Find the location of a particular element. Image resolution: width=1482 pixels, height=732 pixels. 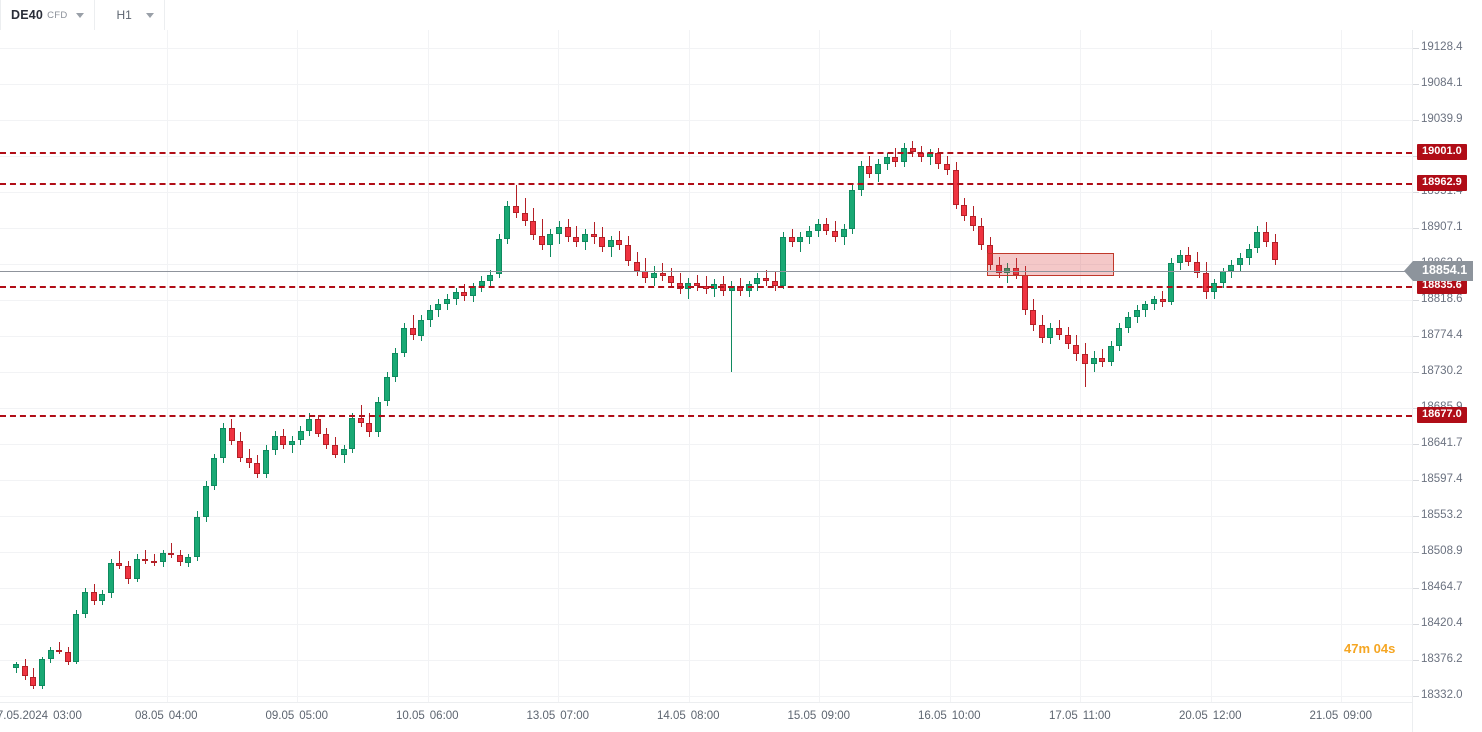

time-axis-date: 15.05 is located at coordinates (802, 716).